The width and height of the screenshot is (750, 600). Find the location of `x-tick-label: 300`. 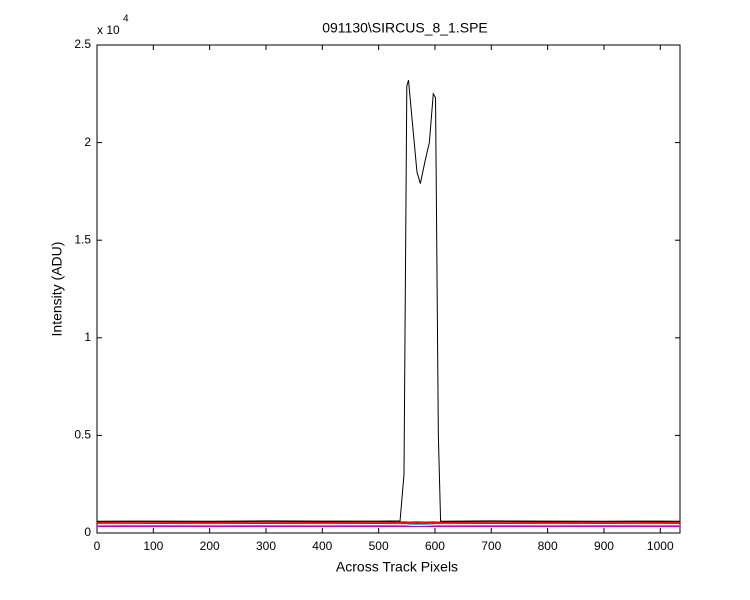

x-tick-label: 300 is located at coordinates (266, 546).